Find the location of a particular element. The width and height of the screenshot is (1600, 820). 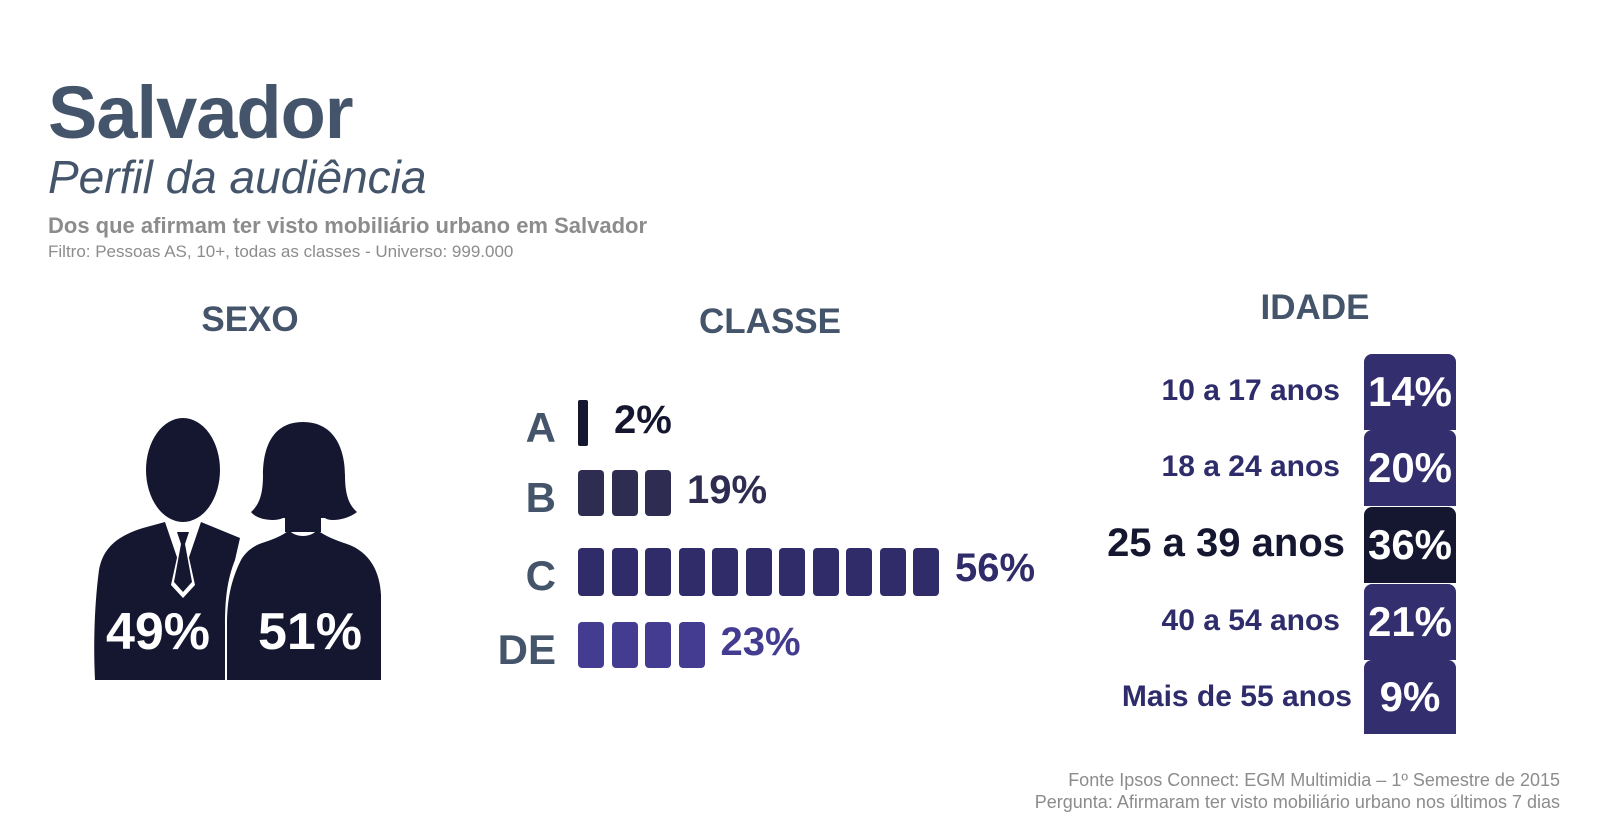

classe-value-de: 23% is located at coordinates (760, 642).